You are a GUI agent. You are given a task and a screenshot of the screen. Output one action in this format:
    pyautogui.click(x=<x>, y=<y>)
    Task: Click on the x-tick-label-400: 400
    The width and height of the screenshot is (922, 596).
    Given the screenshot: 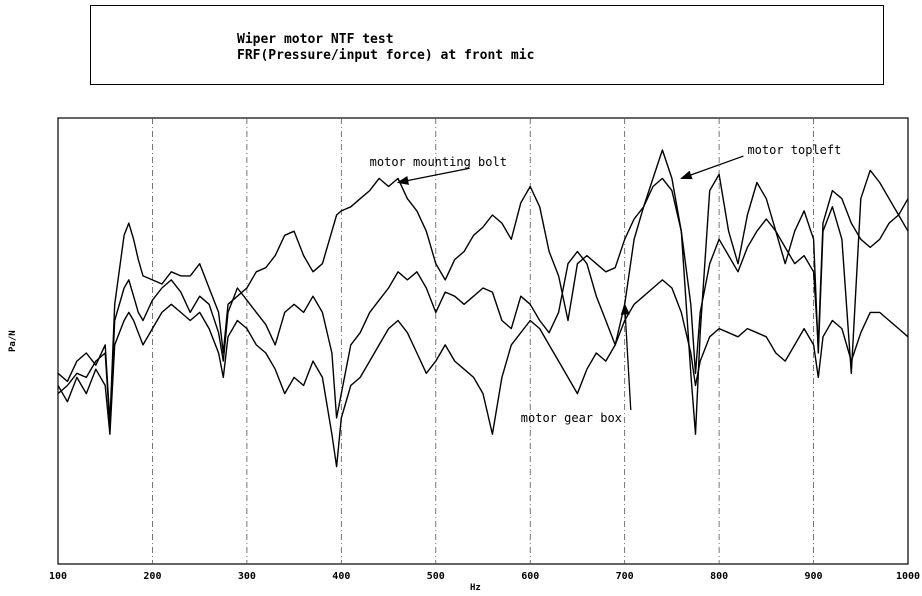 What is the action you would take?
    pyautogui.click(x=341, y=576)
    